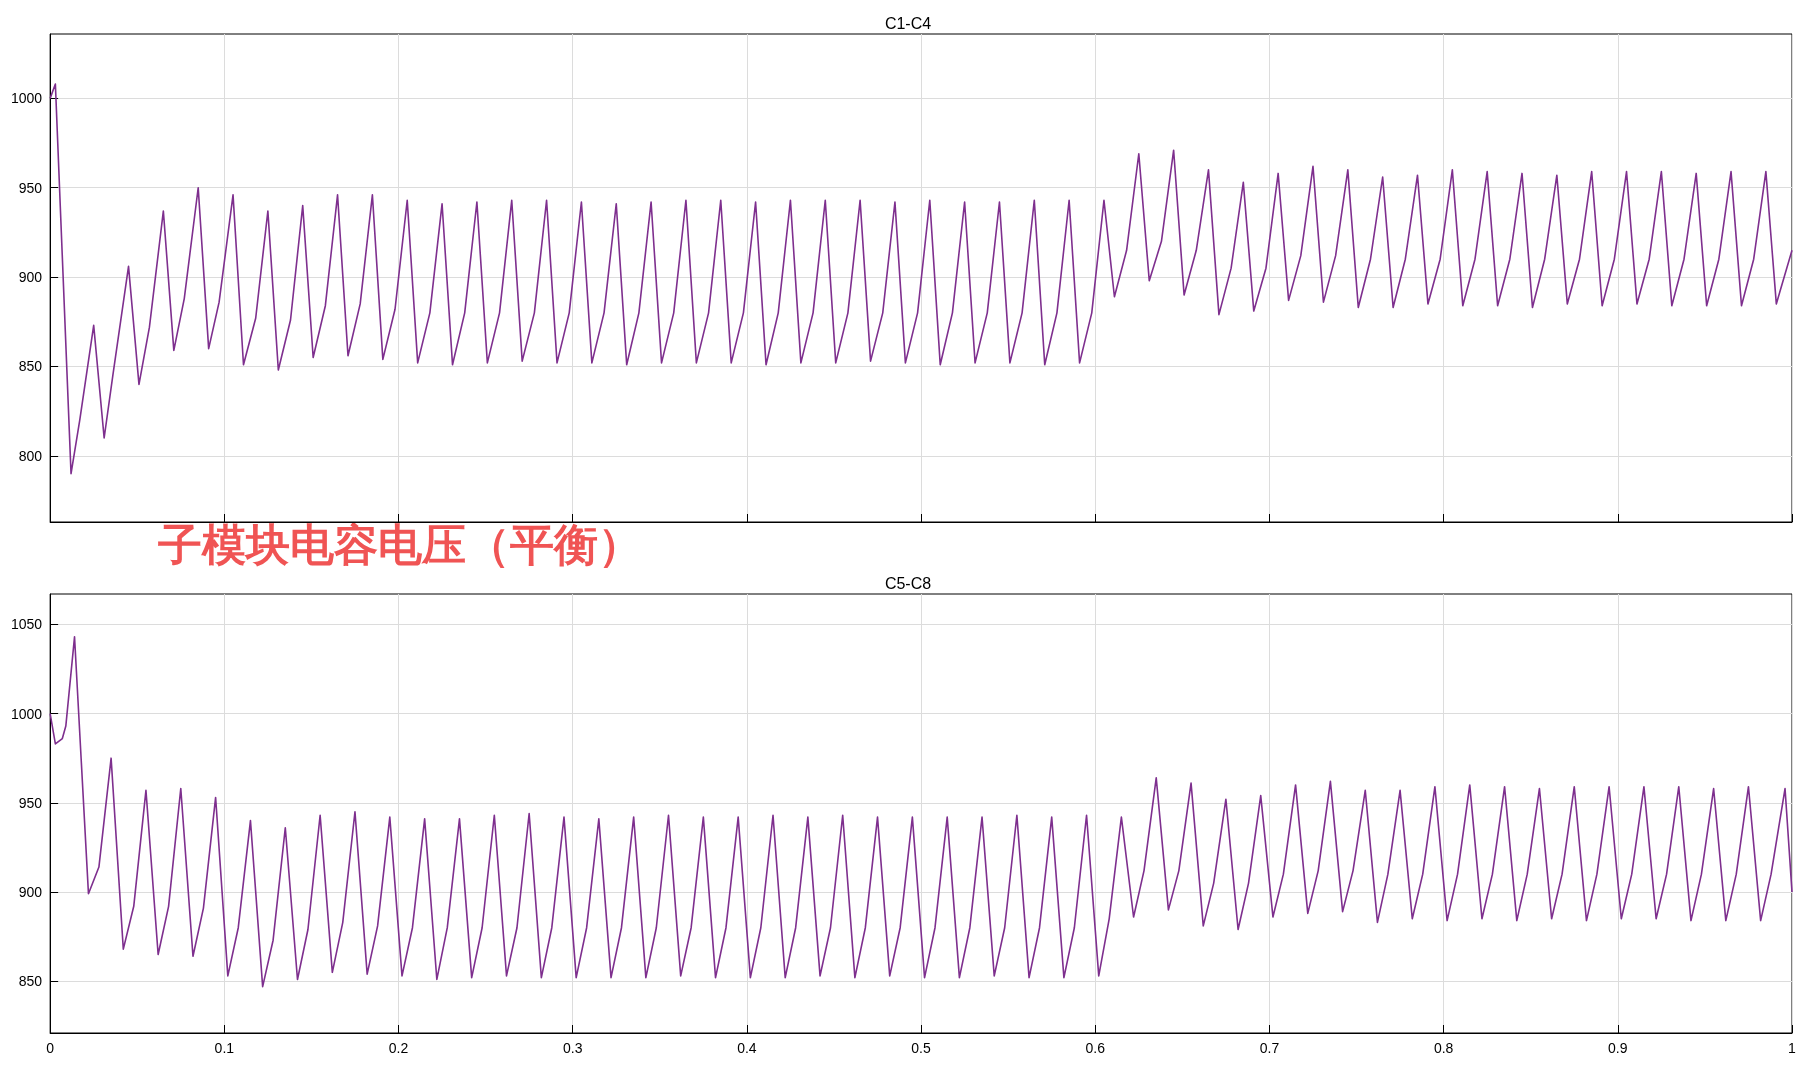 This screenshot has height=1084, width=1816. I want to click on x-tick-label: 0.3, so click(572, 1048).